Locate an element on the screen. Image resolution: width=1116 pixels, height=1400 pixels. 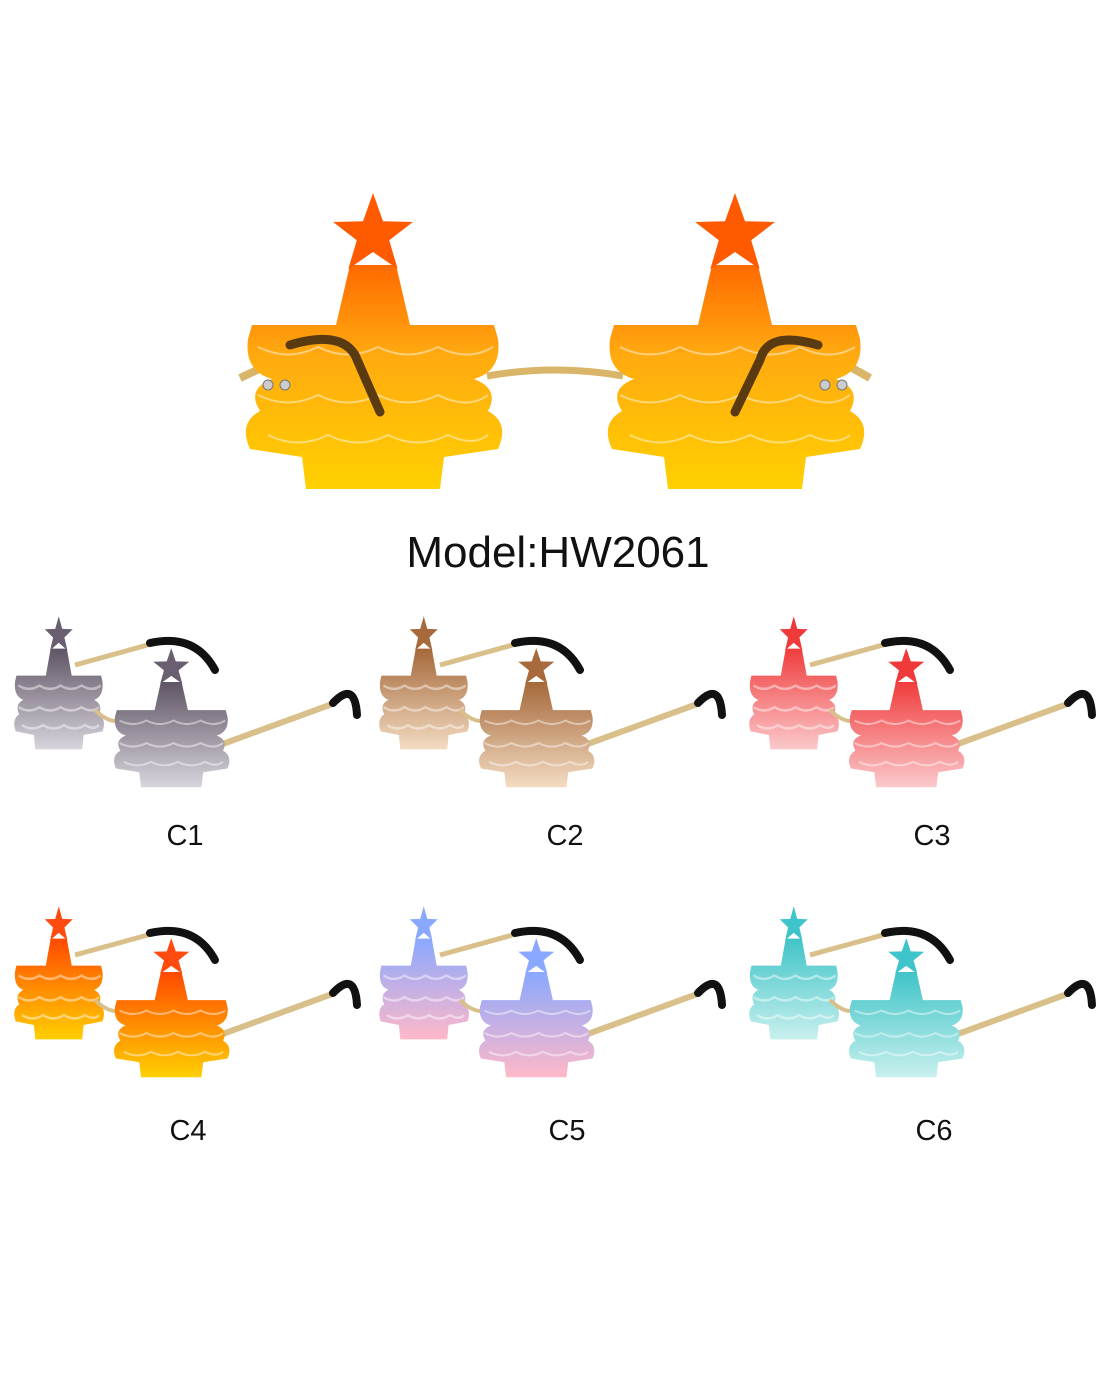
variant-label-c3: C3 is located at coordinates (932, 836).